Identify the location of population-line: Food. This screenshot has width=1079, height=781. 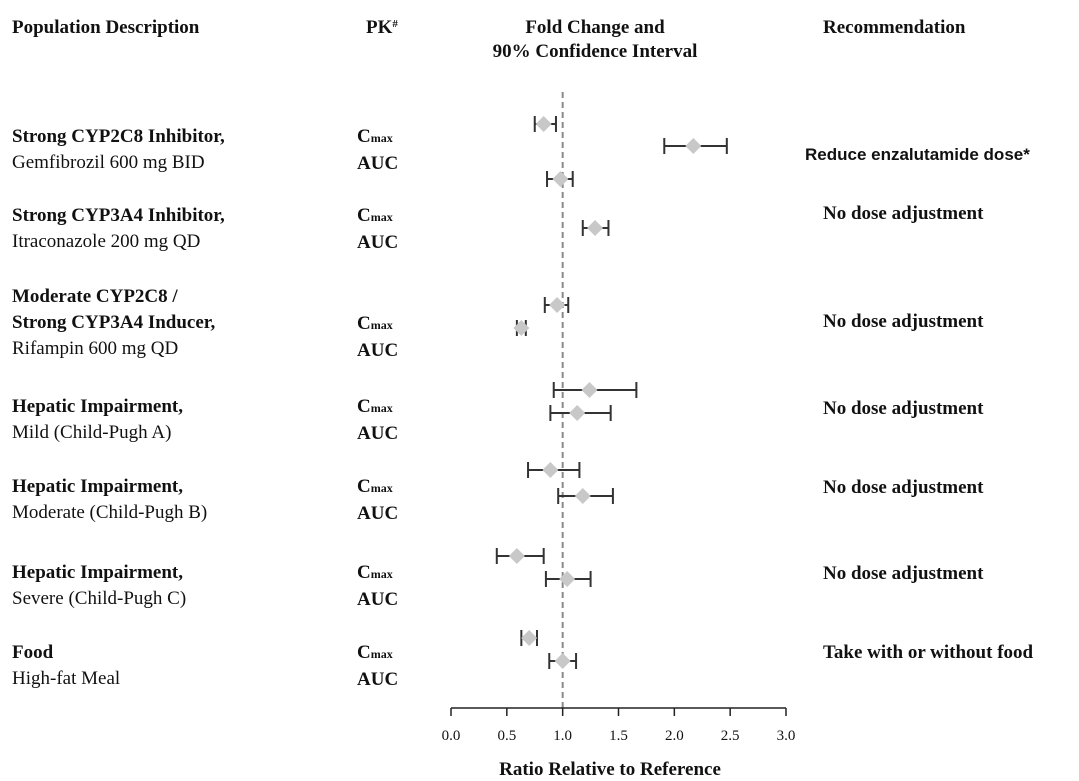
(33, 652).